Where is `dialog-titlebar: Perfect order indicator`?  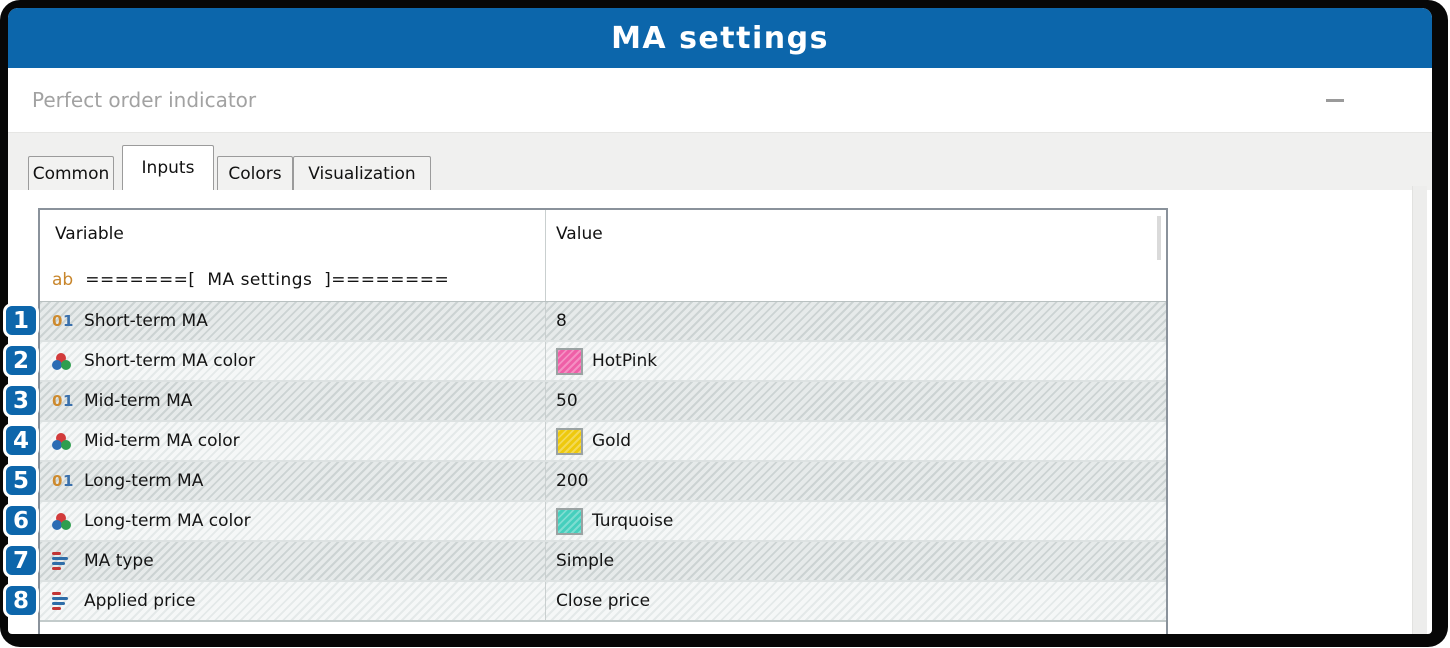 dialog-titlebar: Perfect order indicator is located at coordinates (720, 100).